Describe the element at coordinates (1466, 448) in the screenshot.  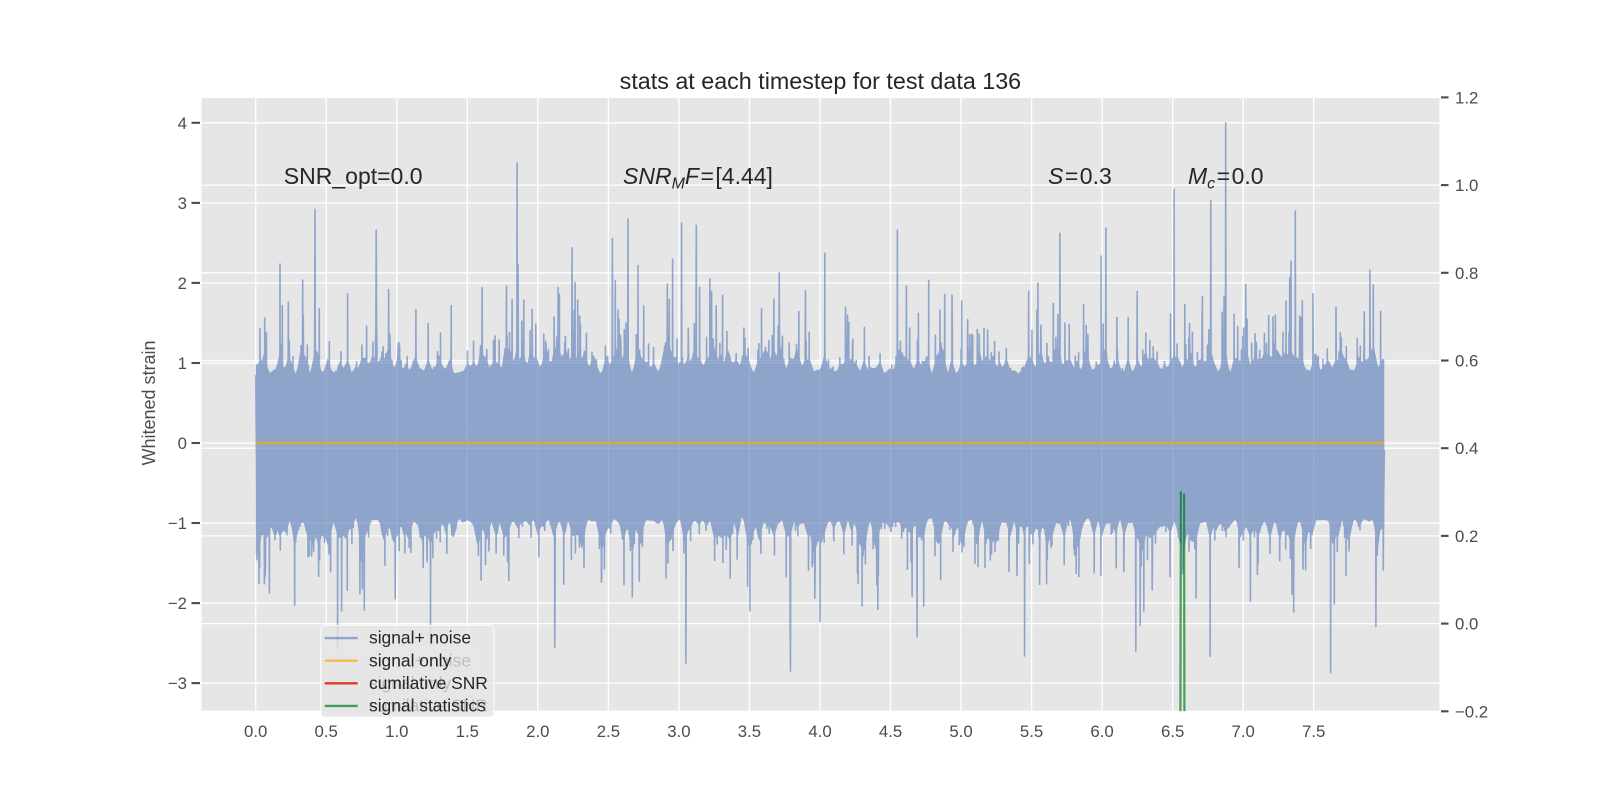
I see `svg-text: 0.4` at that location.